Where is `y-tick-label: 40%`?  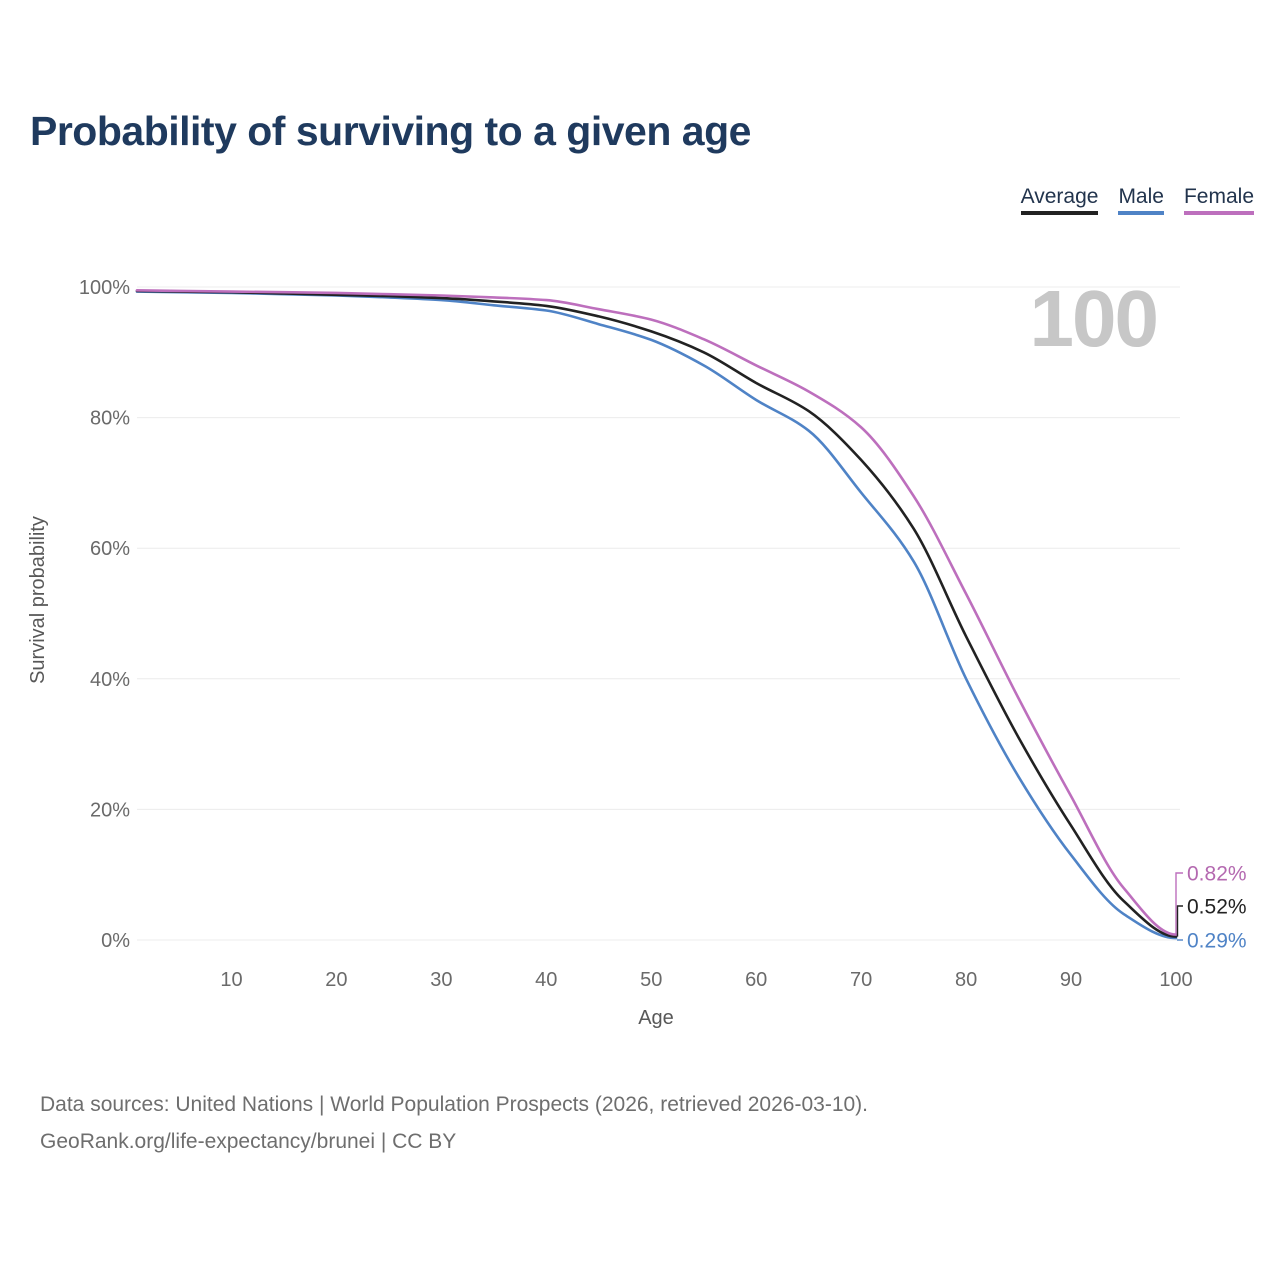
y-tick-label: 40% is located at coordinates (110, 680).